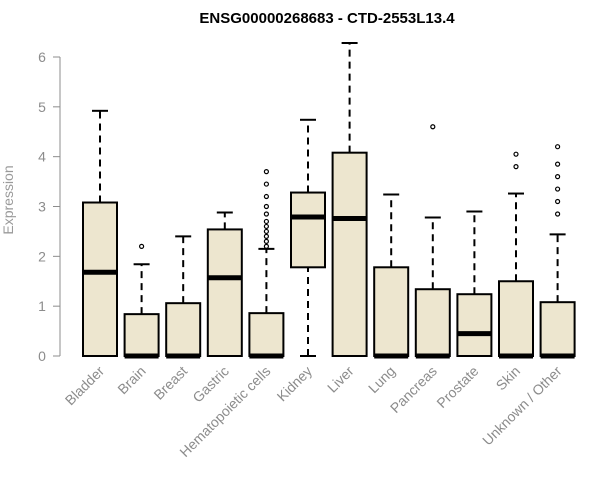 This screenshot has width=600, height=500. Describe the element at coordinates (42, 207) in the screenshot. I see `y-tick-label: 3` at that location.